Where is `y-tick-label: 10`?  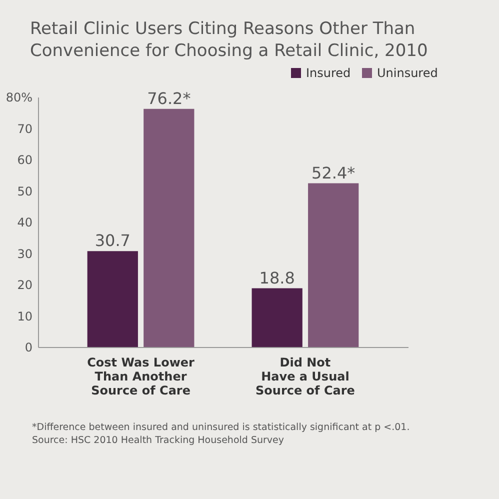 y-tick-label: 10 is located at coordinates (24, 316).